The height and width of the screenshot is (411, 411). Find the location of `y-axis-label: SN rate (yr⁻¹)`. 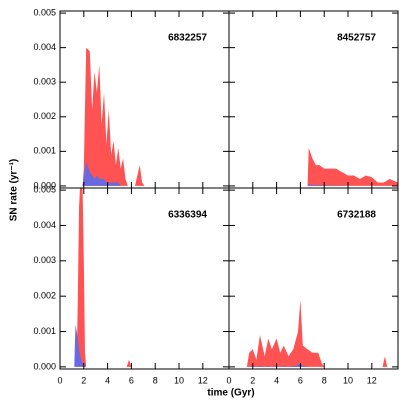

y-axis-label: SN rate (yr⁻¹) is located at coordinates (14, 190).